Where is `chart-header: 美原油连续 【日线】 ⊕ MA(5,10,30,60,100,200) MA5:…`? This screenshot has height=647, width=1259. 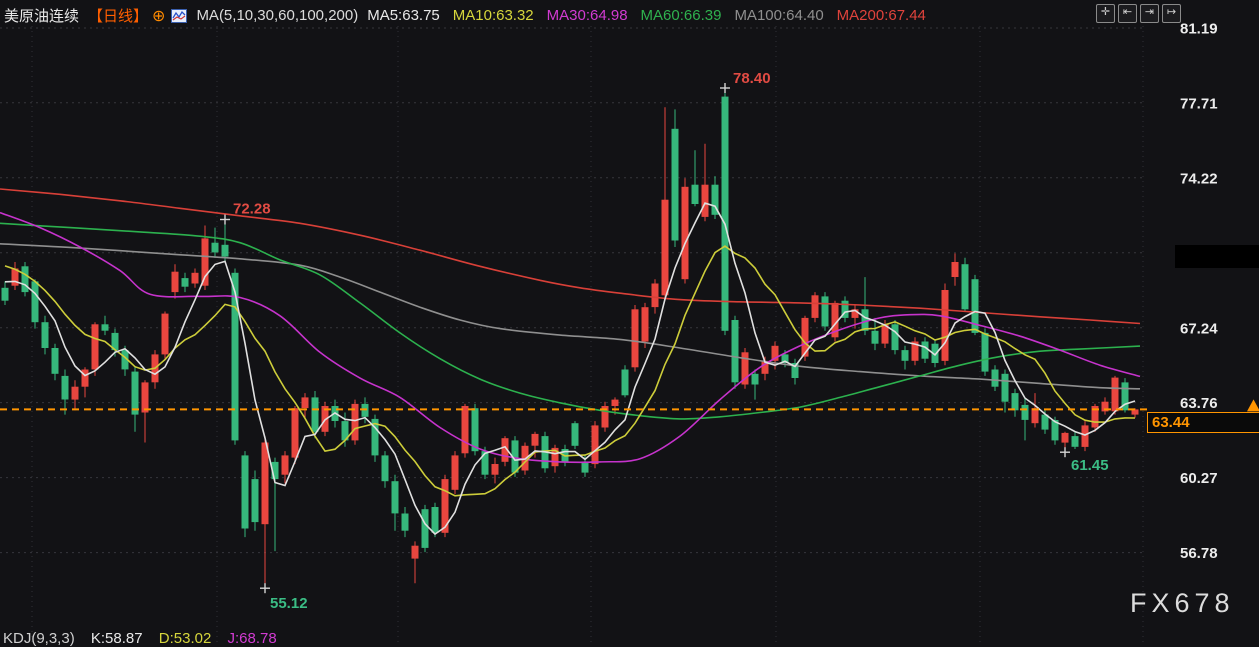
chart-header: 美原油连续 【日线】 ⊕ MA(5,10,30,60,100,200) MA5:… is located at coordinates (476, 15).